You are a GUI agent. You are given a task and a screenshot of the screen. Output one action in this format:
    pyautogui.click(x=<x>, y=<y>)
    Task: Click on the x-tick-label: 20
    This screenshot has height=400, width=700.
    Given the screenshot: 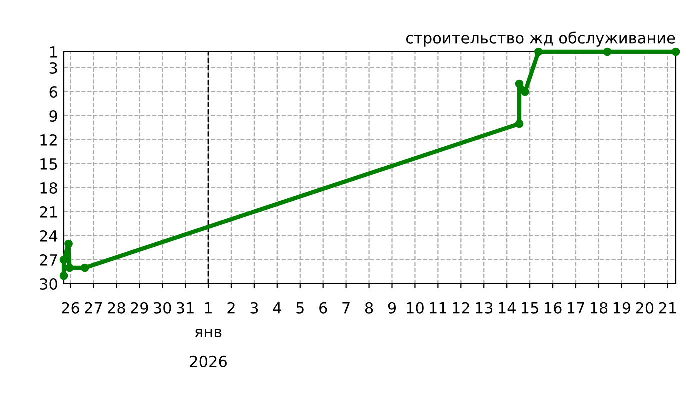 What is the action you would take?
    pyautogui.click(x=645, y=308)
    